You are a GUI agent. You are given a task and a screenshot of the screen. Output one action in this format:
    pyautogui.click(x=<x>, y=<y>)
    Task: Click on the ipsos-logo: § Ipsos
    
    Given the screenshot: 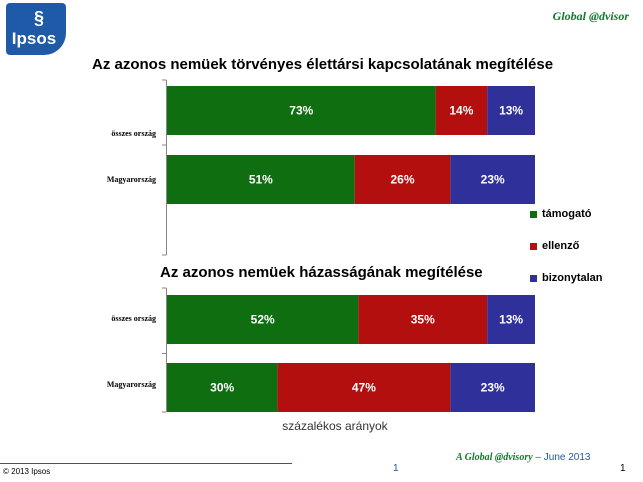 What is the action you would take?
    pyautogui.click(x=36, y=29)
    